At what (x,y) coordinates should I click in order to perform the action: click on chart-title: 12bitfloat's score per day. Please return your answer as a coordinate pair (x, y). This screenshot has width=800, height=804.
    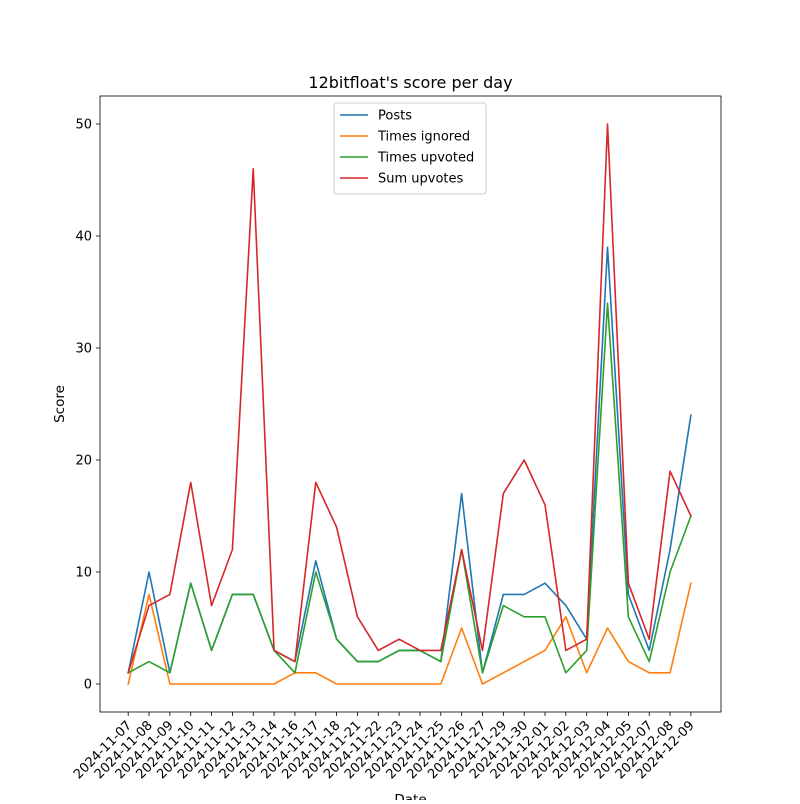
    Looking at the image, I should click on (410, 82).